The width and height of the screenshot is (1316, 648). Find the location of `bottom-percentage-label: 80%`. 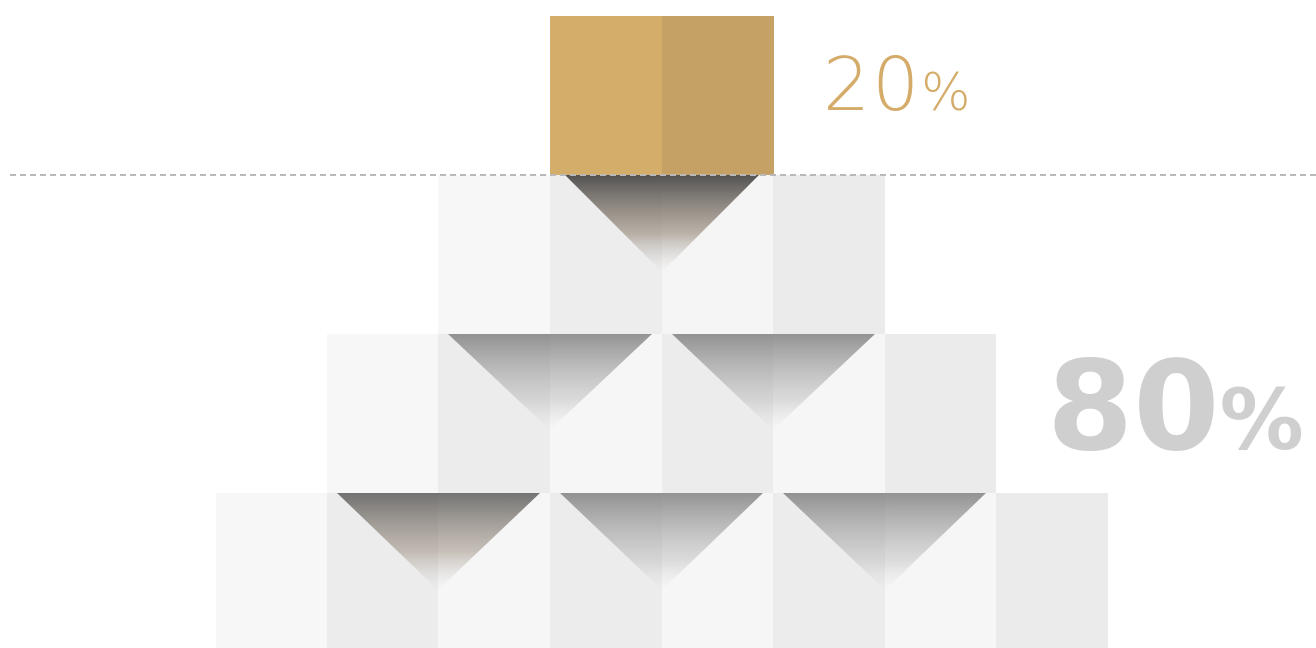

bottom-percentage-label: 80% is located at coordinates (1175, 407).